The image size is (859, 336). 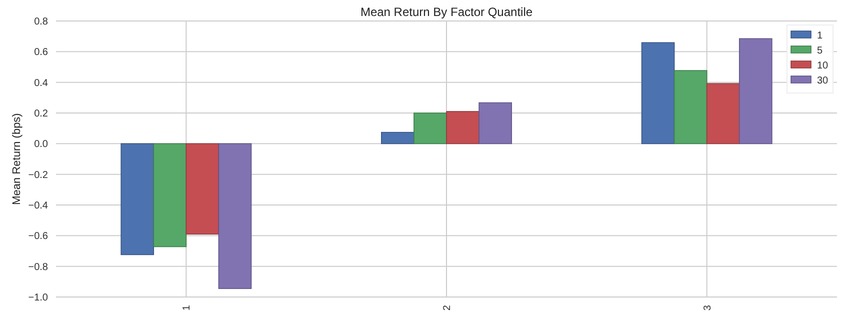 I want to click on y-tick-label: 0.4, so click(x=41, y=83).